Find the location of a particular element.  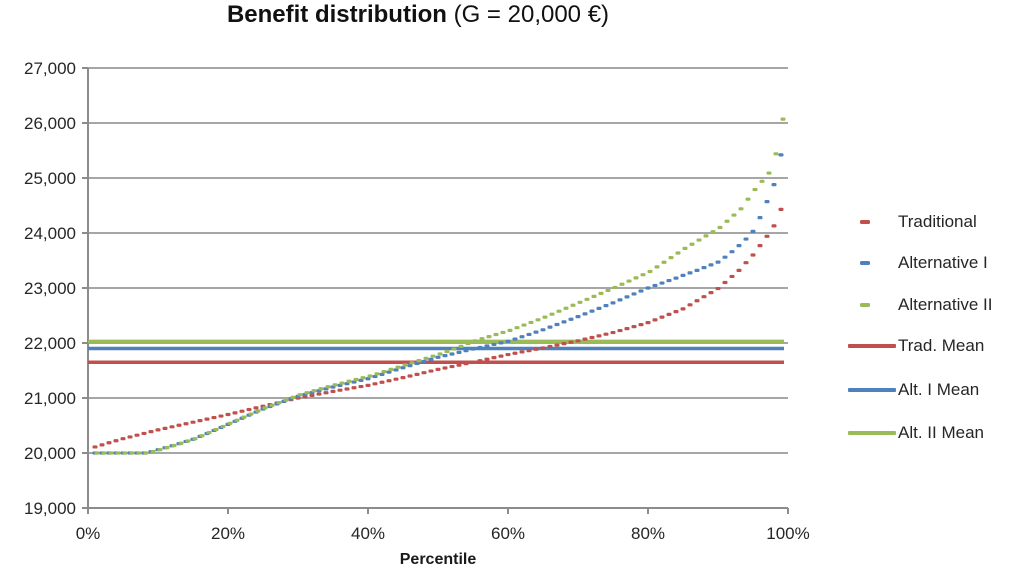

legend-marker-alt-1-mean is located at coordinates (872, 390).